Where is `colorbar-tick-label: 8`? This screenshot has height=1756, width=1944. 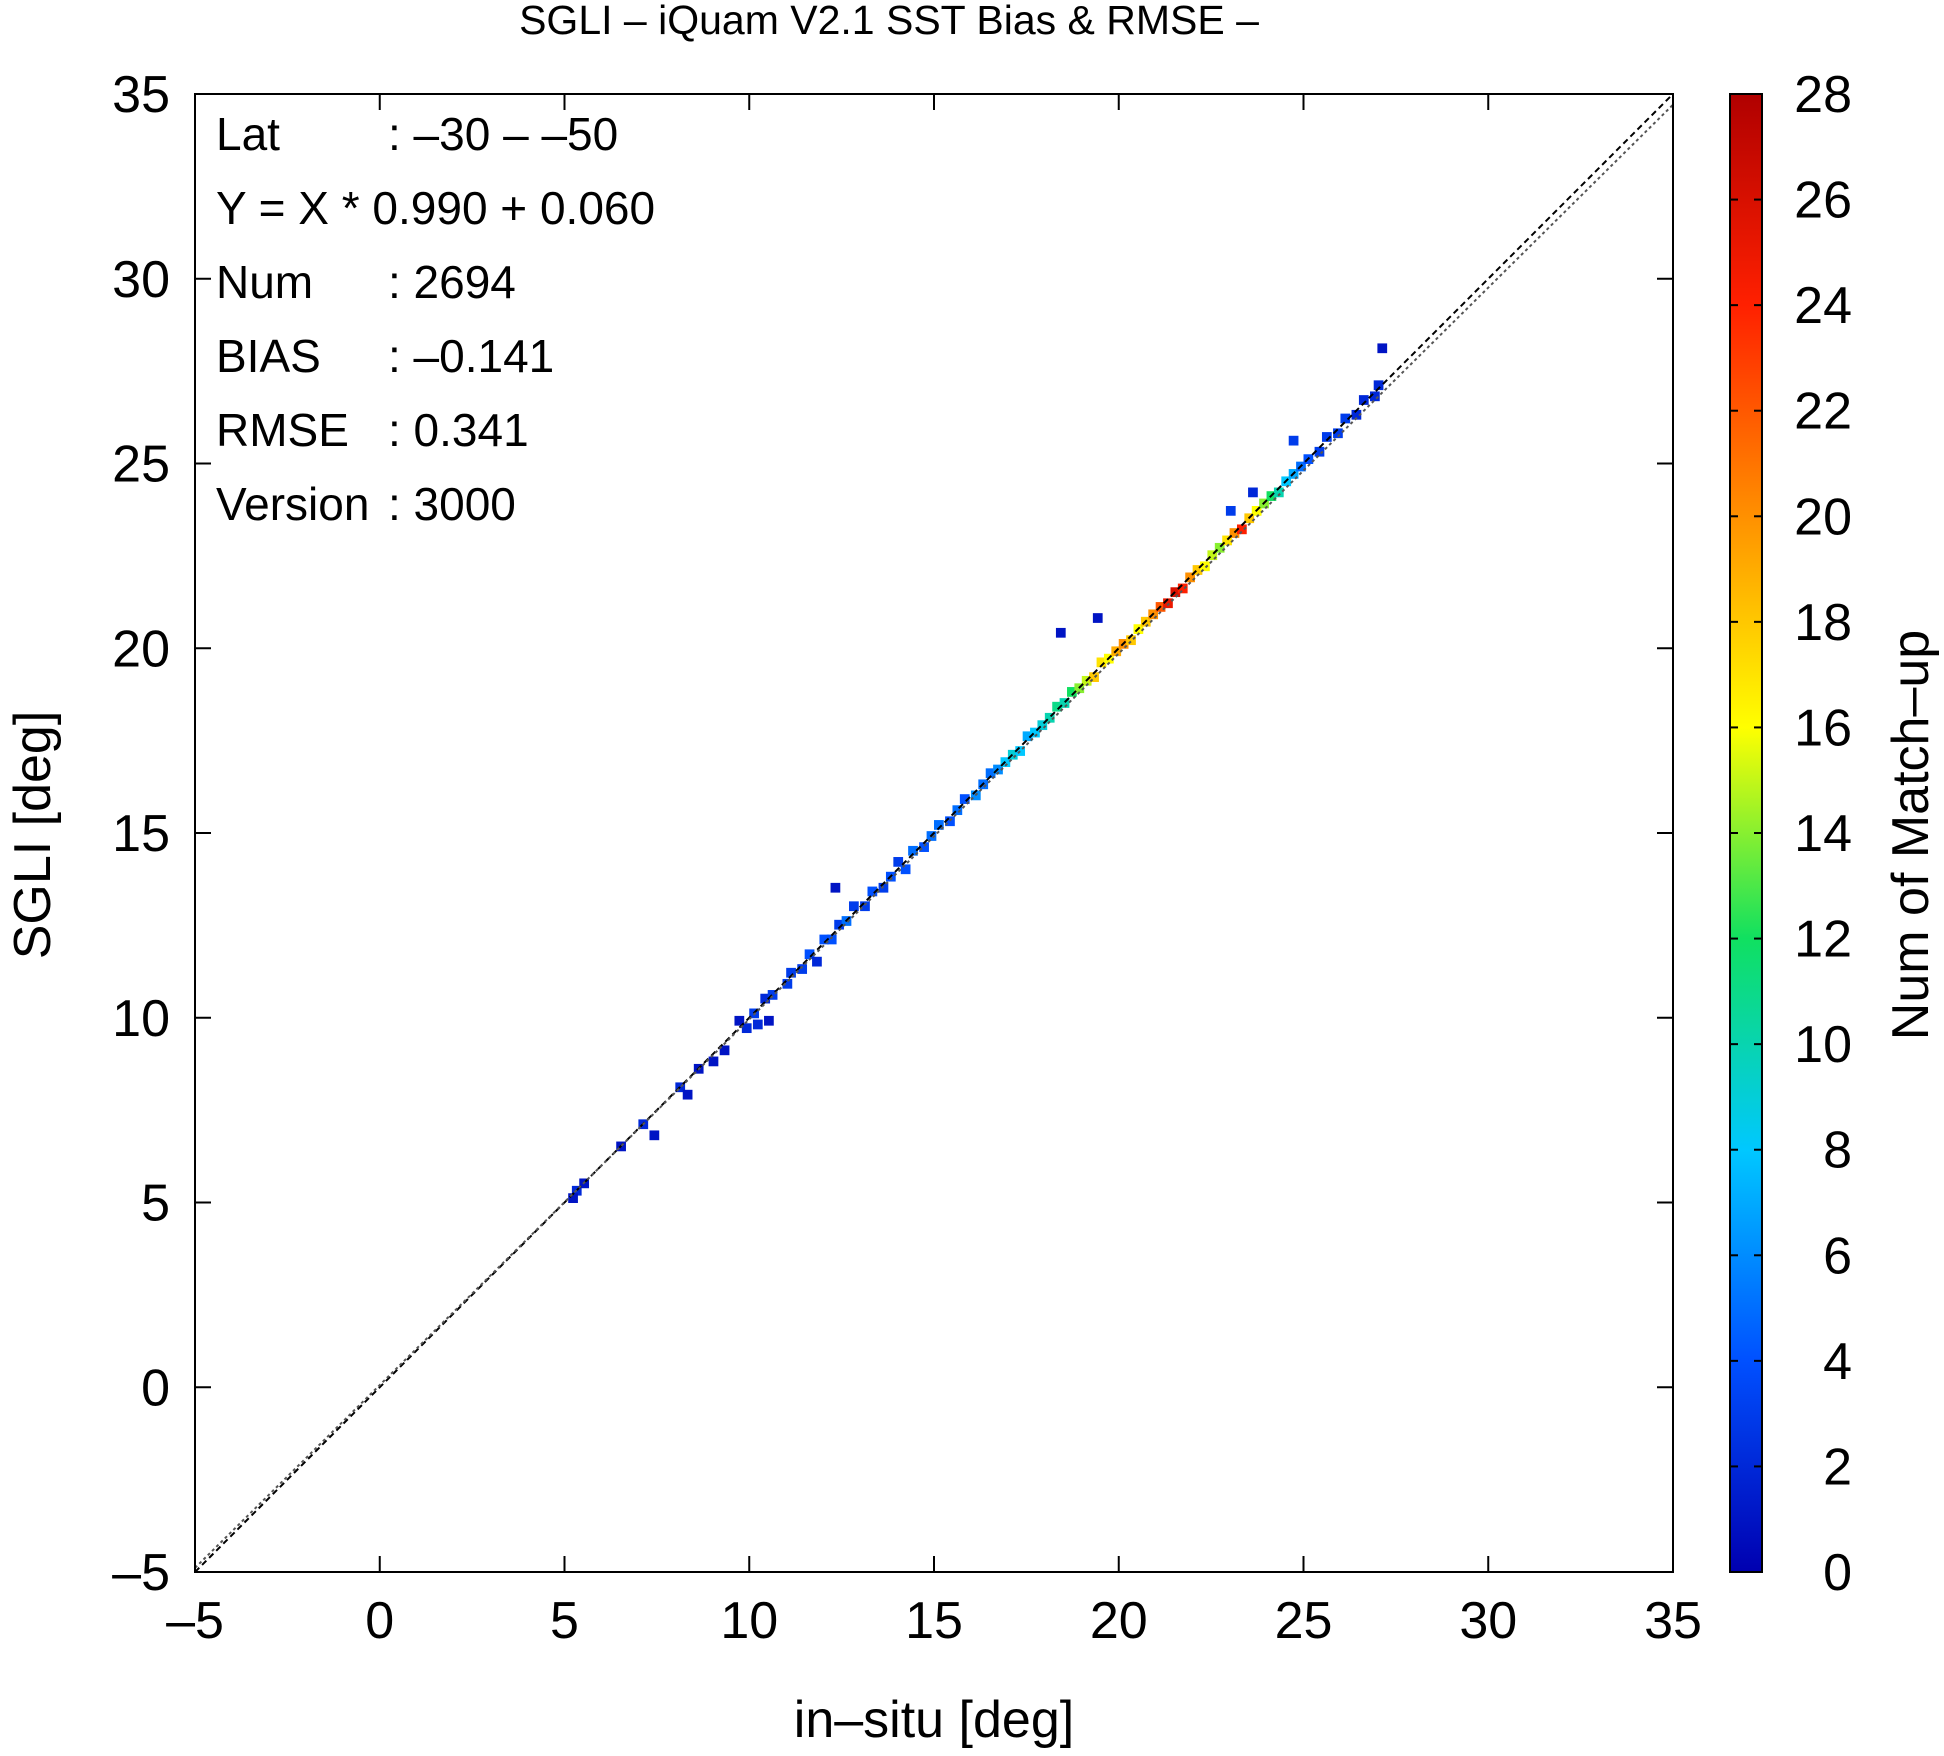 colorbar-tick-label: 8 is located at coordinates (1837, 1151).